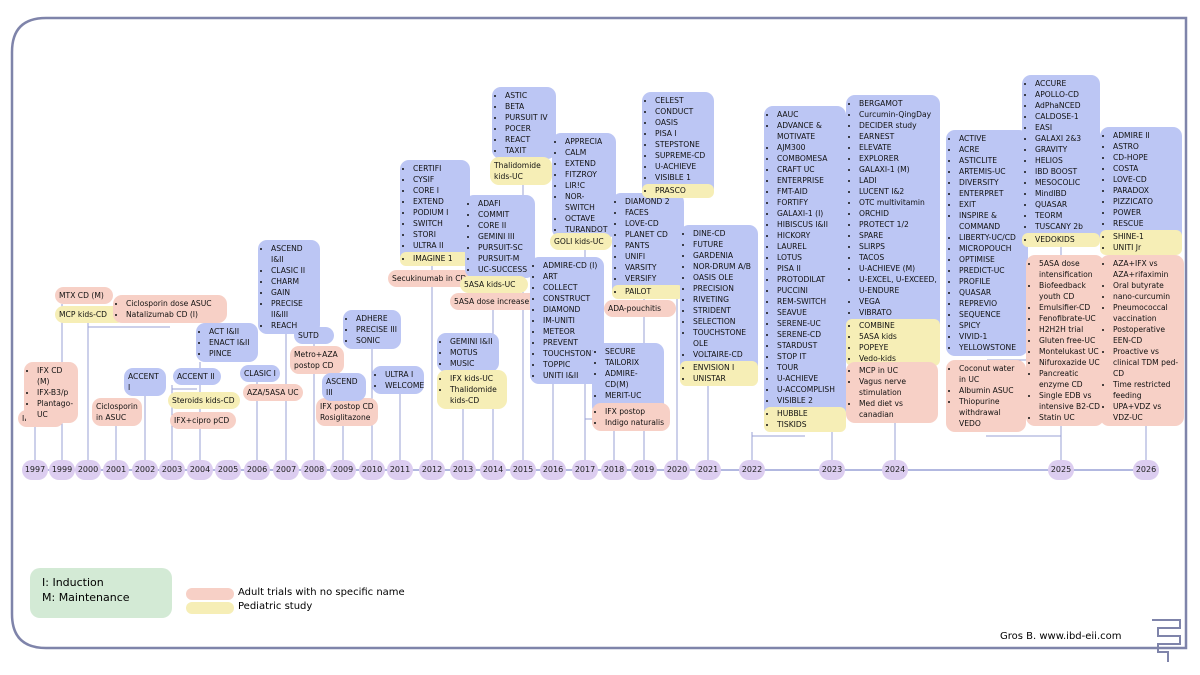  What do you see at coordinates (724, 244) in the screenshot?
I see `trial-name: FUTURE` at bounding box center [724, 244].